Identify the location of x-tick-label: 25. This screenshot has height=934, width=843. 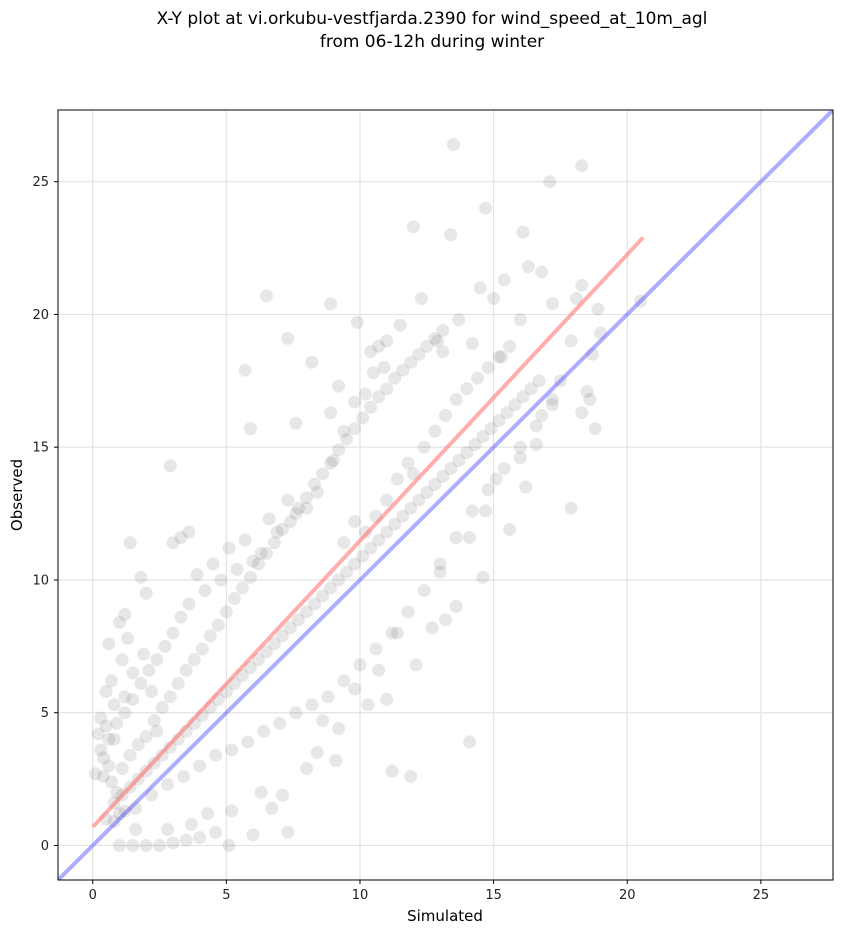
(761, 895).